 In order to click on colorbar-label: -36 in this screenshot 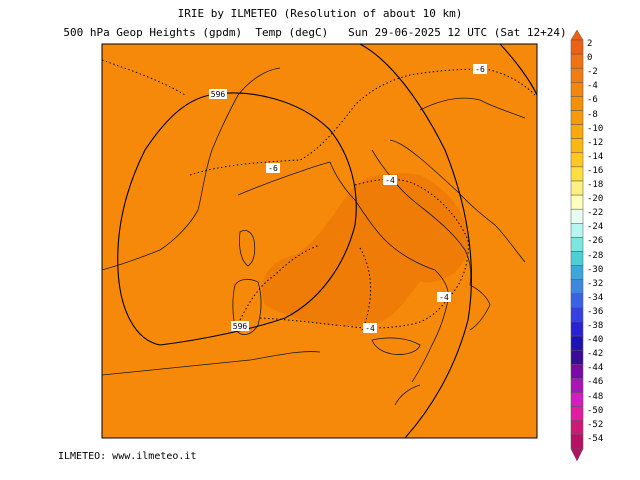, I will do `click(595, 311)`.